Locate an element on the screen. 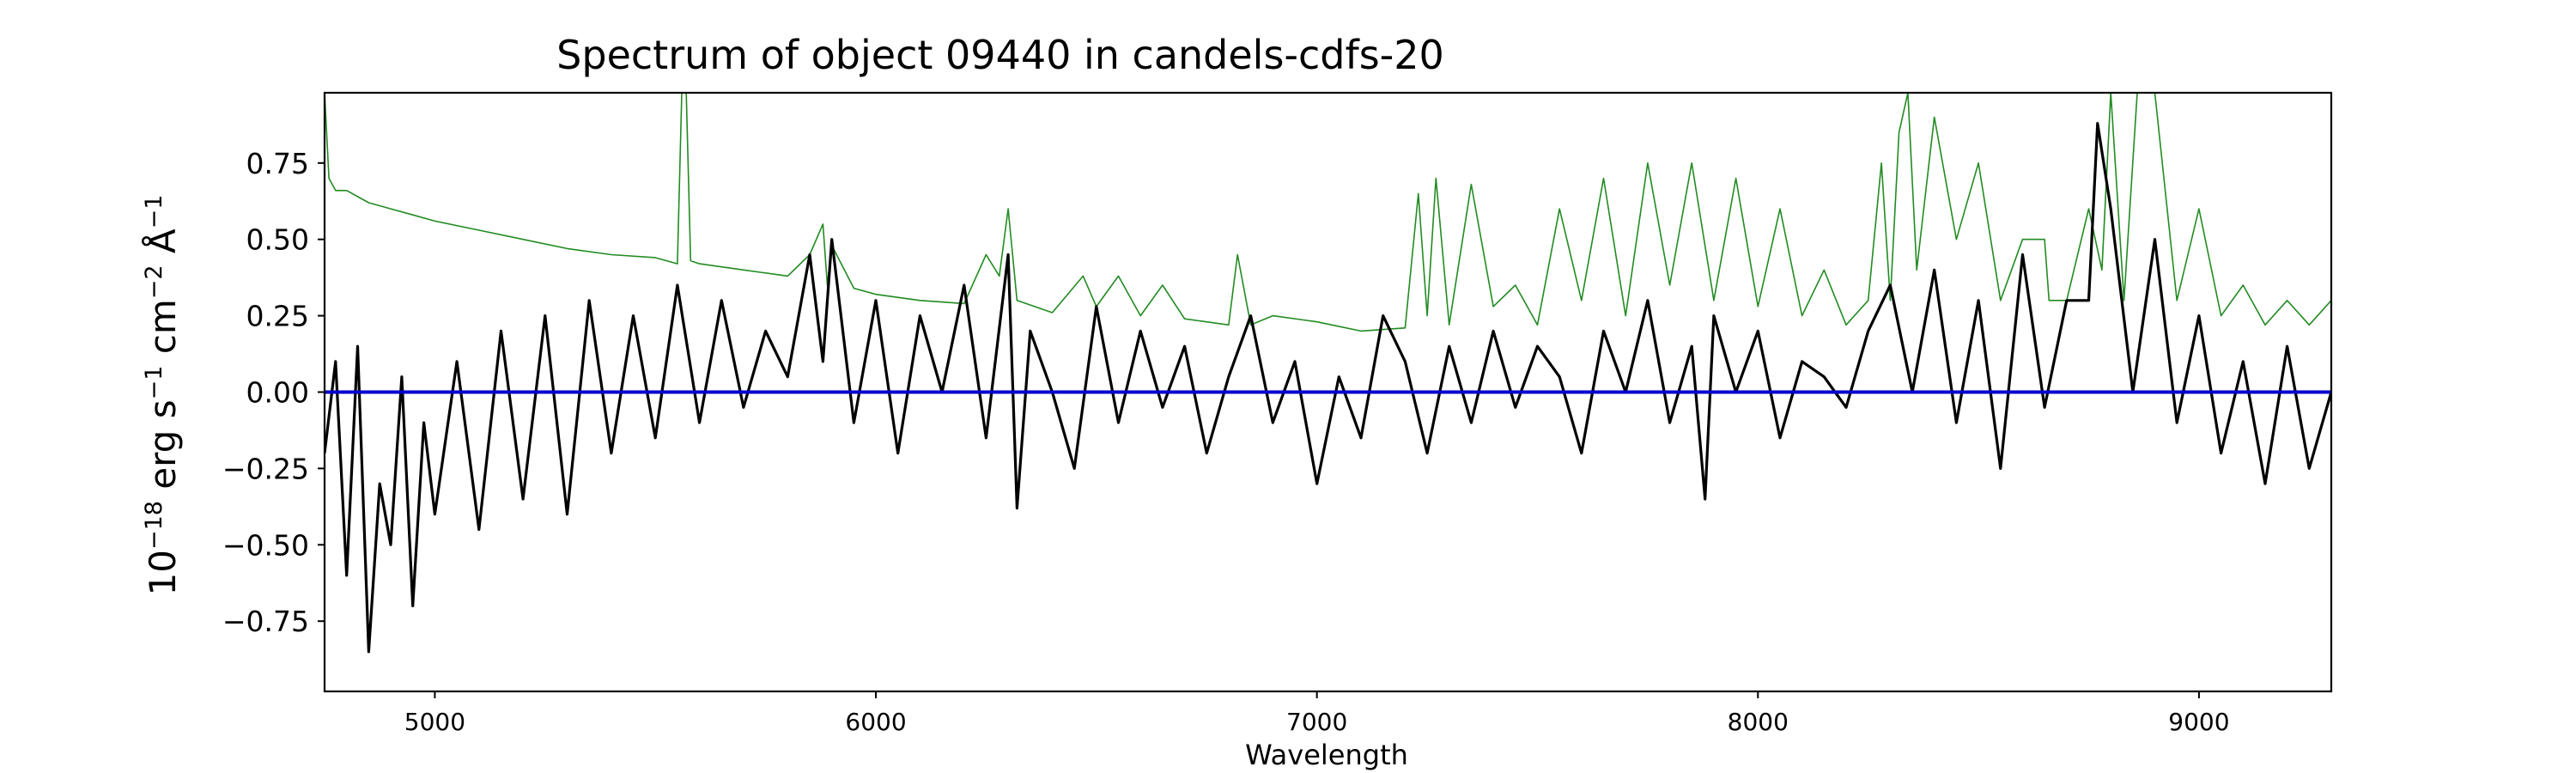  y-tick-label: −0.50 is located at coordinates (265, 545).